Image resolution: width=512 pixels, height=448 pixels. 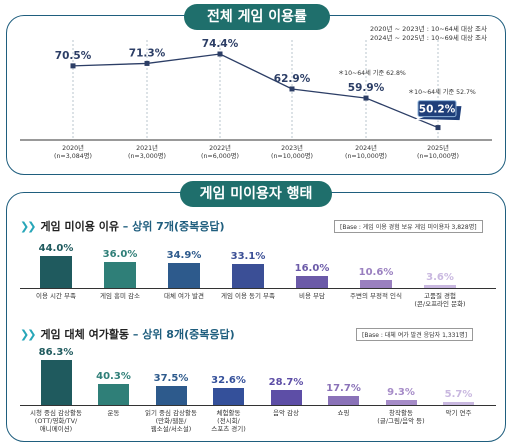 I want to click on category-label: 주변의 부정적 인식, so click(x=376, y=296).